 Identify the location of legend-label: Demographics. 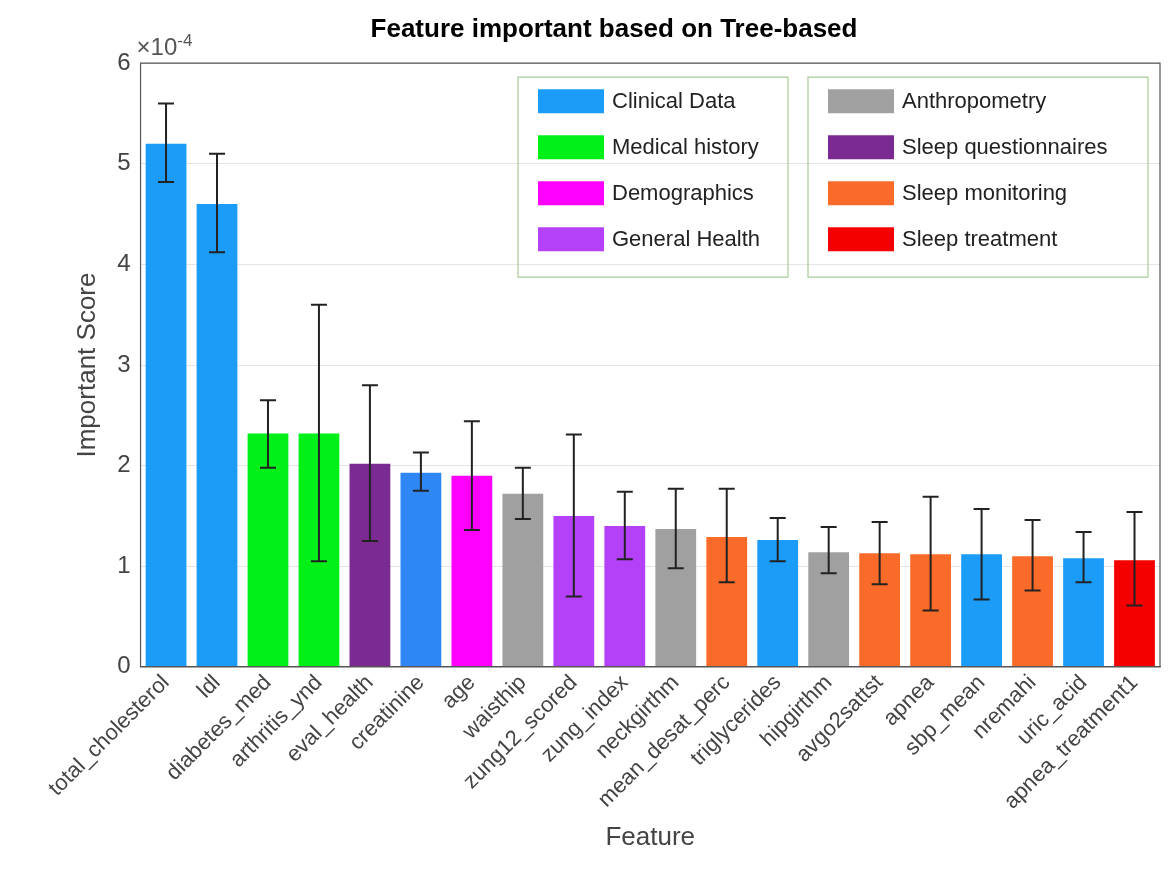
(683, 193).